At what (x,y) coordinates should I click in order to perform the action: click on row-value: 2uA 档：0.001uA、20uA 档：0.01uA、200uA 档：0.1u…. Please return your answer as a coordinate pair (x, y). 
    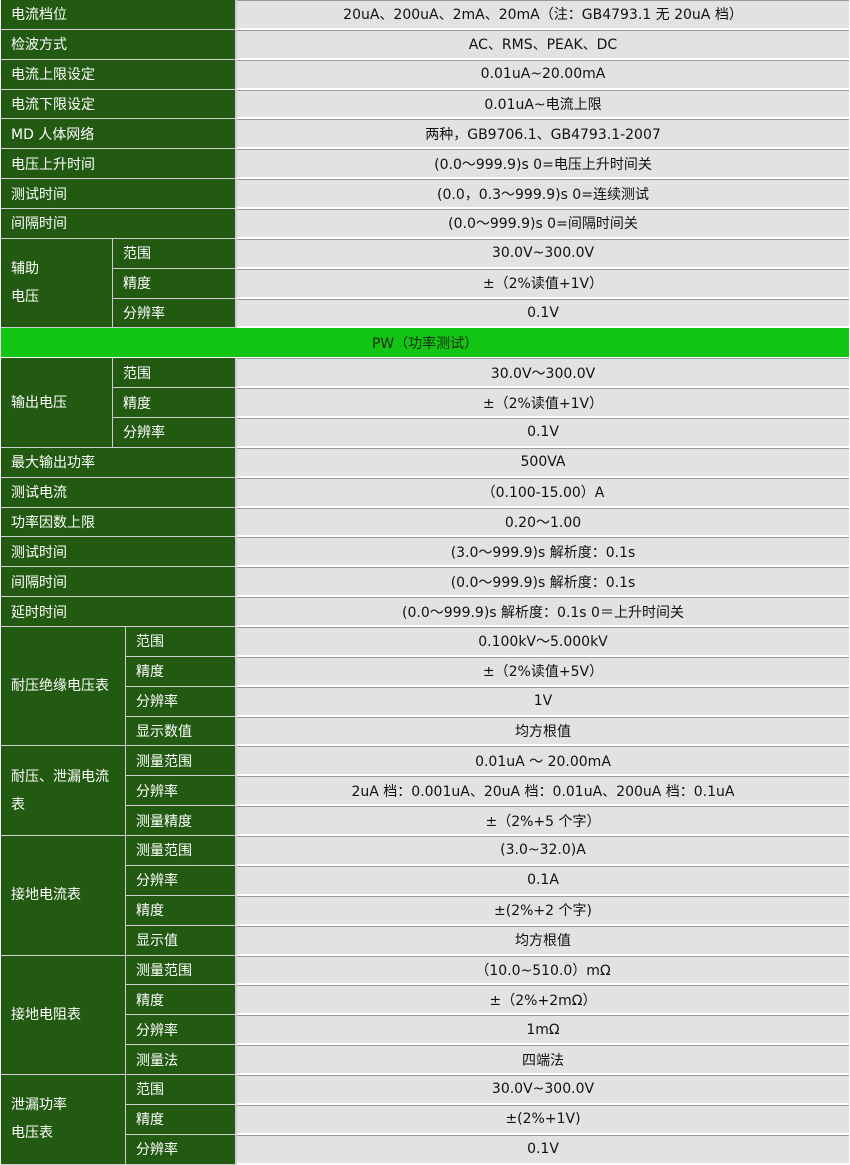
    Looking at the image, I should click on (543, 791).